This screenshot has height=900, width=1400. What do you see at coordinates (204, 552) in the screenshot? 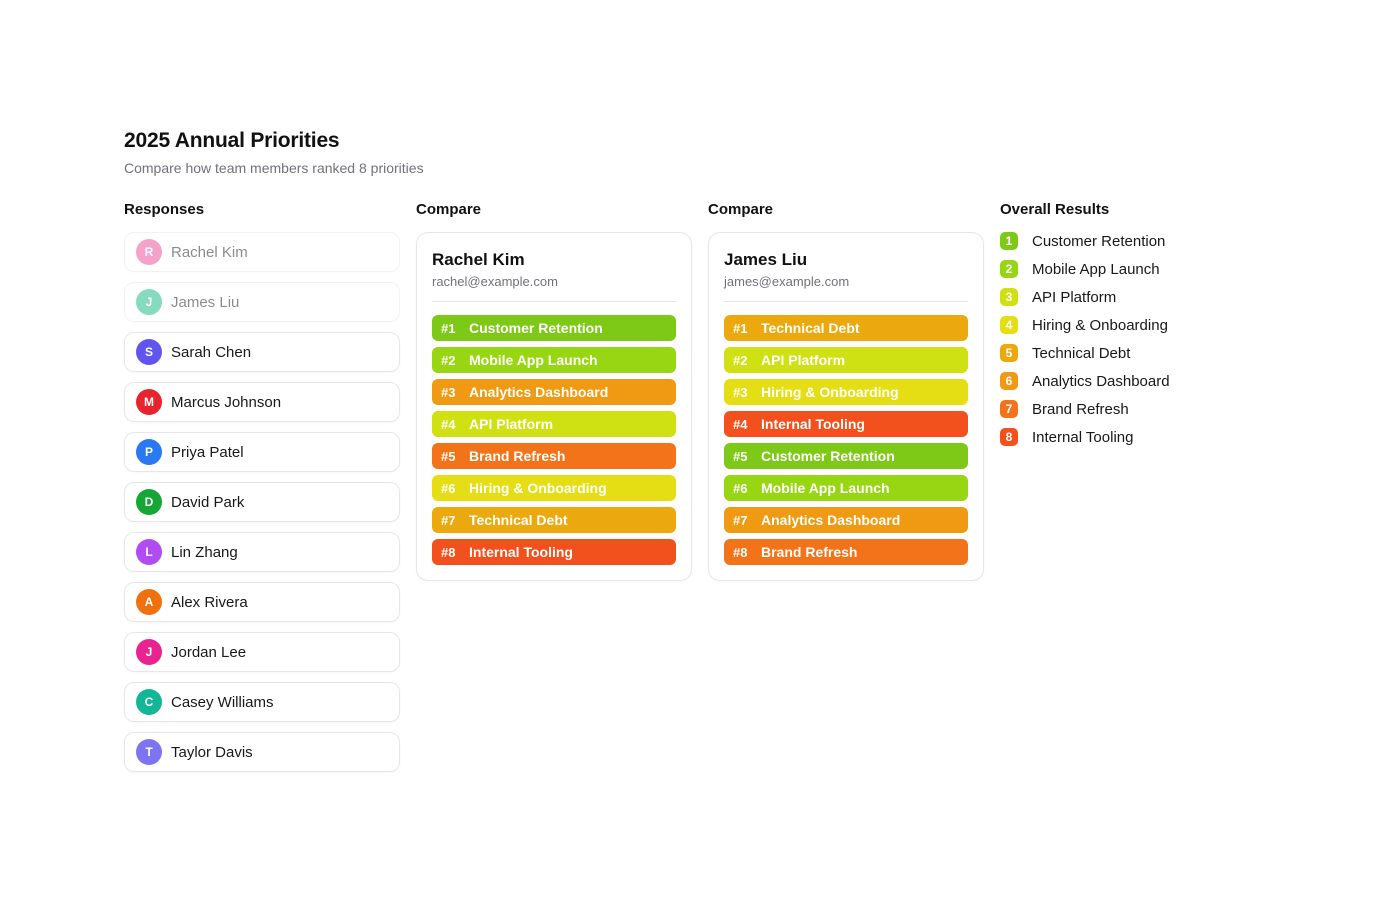
I see `member-name: Lin Zhang` at bounding box center [204, 552].